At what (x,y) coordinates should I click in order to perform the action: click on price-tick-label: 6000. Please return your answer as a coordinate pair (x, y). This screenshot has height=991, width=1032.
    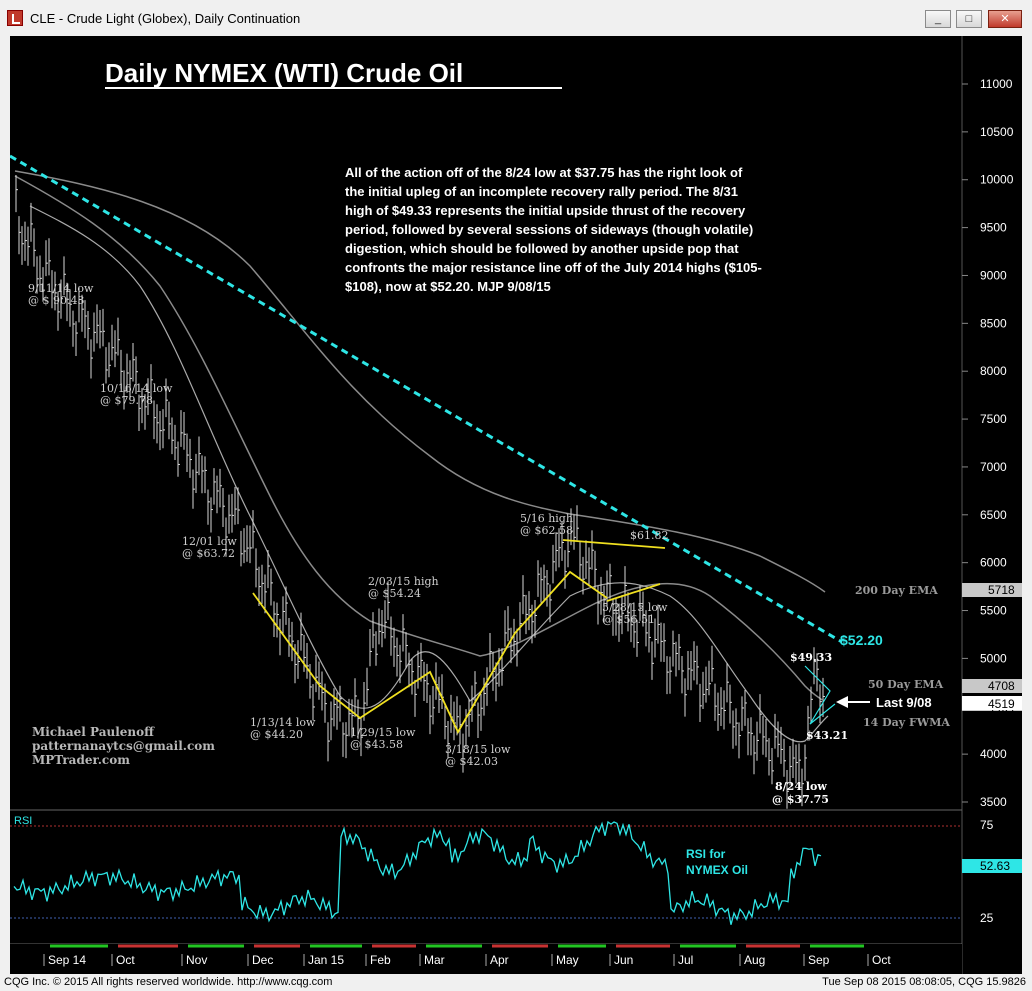
    Looking at the image, I should click on (993, 563).